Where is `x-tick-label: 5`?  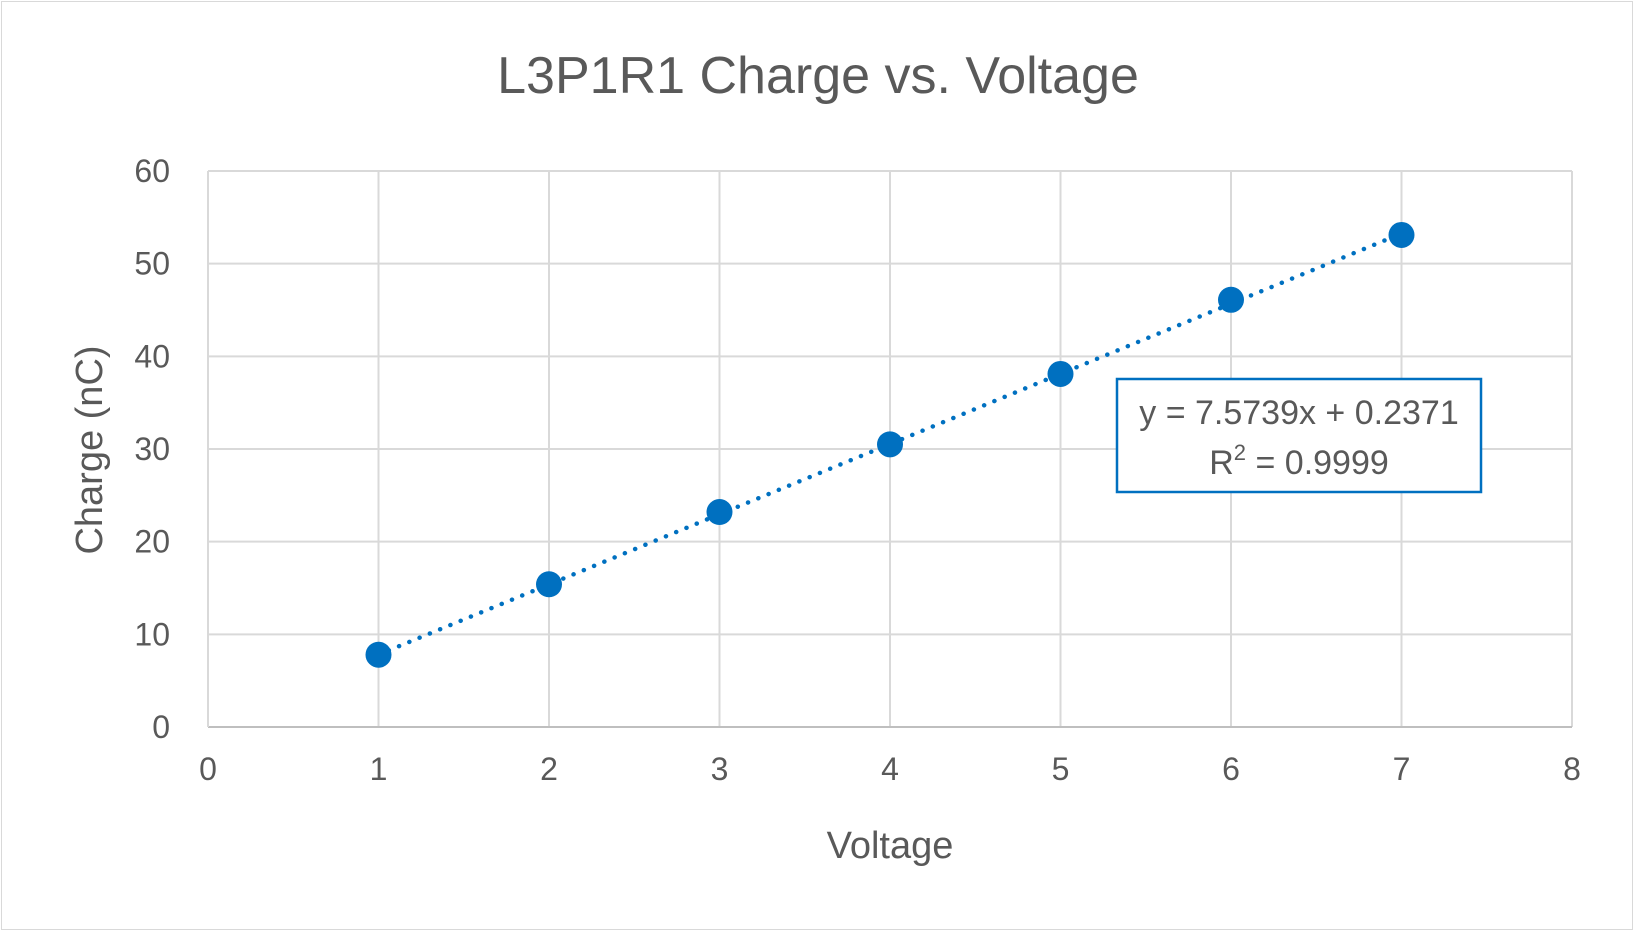
x-tick-label: 5 is located at coordinates (1061, 769).